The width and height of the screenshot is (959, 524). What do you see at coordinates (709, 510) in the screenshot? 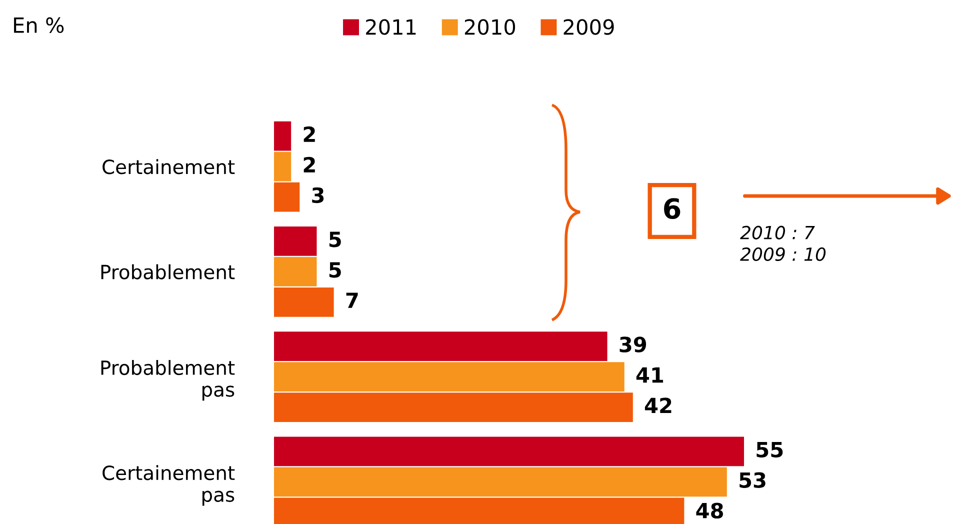
I see `data-label: 48` at bounding box center [709, 510].